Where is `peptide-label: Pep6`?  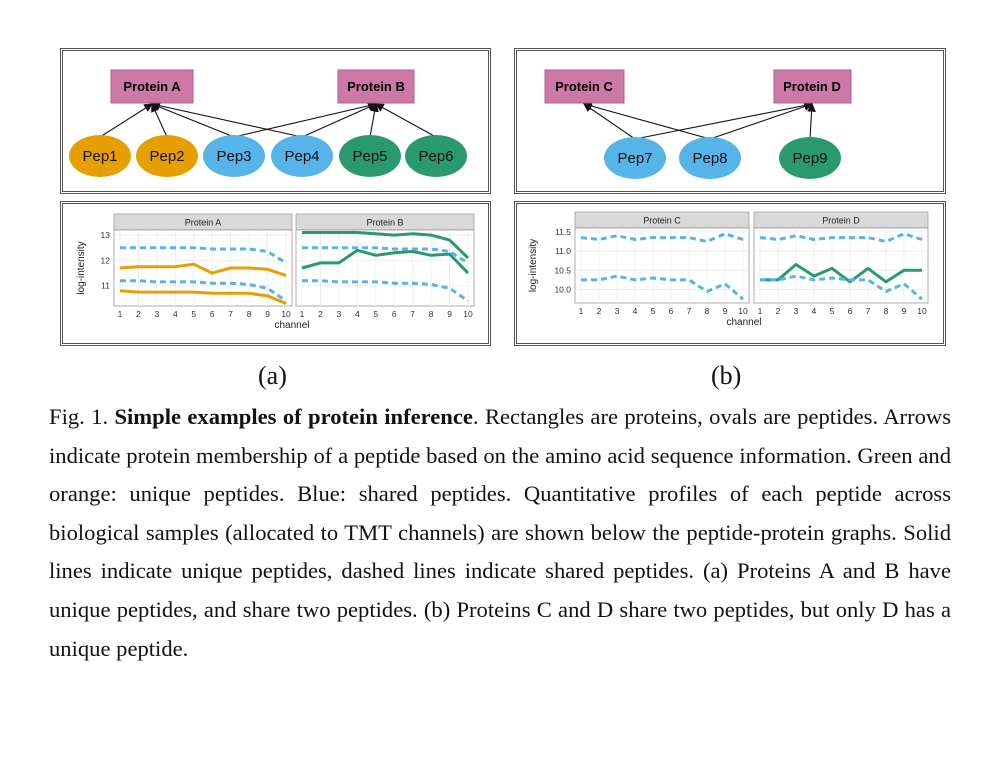
peptide-label: Pep6 is located at coordinates (435, 156).